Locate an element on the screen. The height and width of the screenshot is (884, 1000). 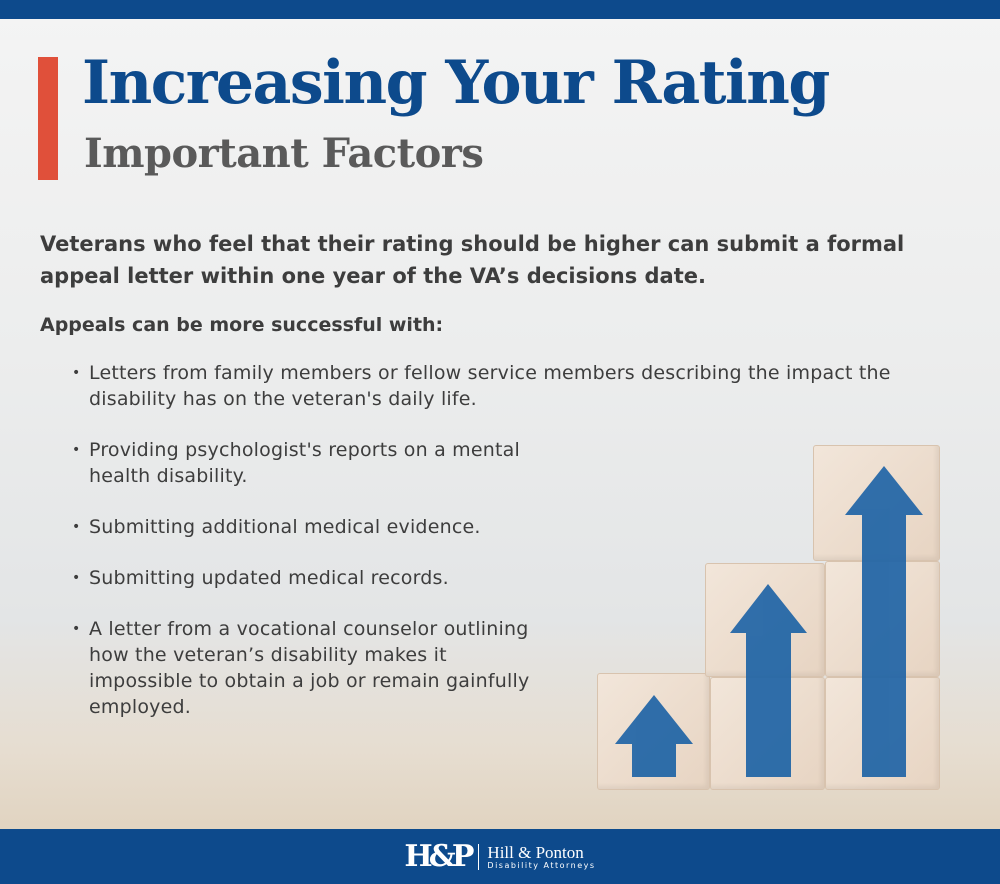
medium-arrow is located at coordinates (768, 680).